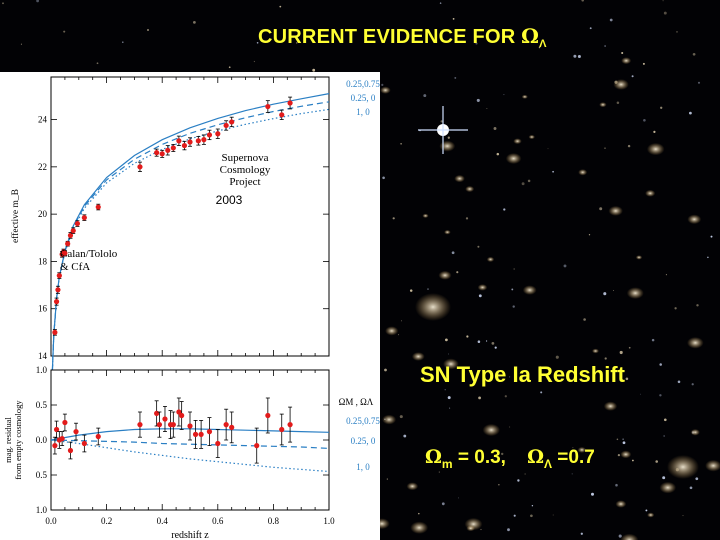 The width and height of the screenshot is (720, 540). What do you see at coordinates (42, 167) in the screenshot?
I see `top-panel-ytick-label: 22` at bounding box center [42, 167].